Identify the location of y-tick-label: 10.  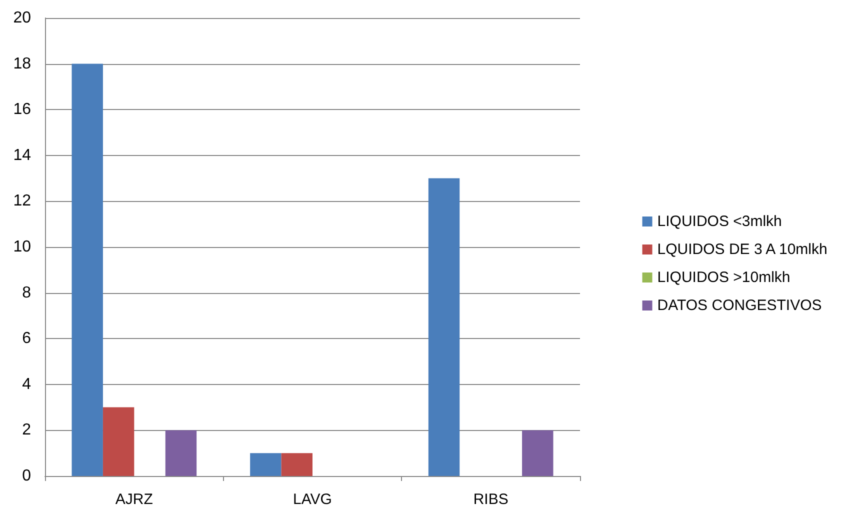
(22, 247).